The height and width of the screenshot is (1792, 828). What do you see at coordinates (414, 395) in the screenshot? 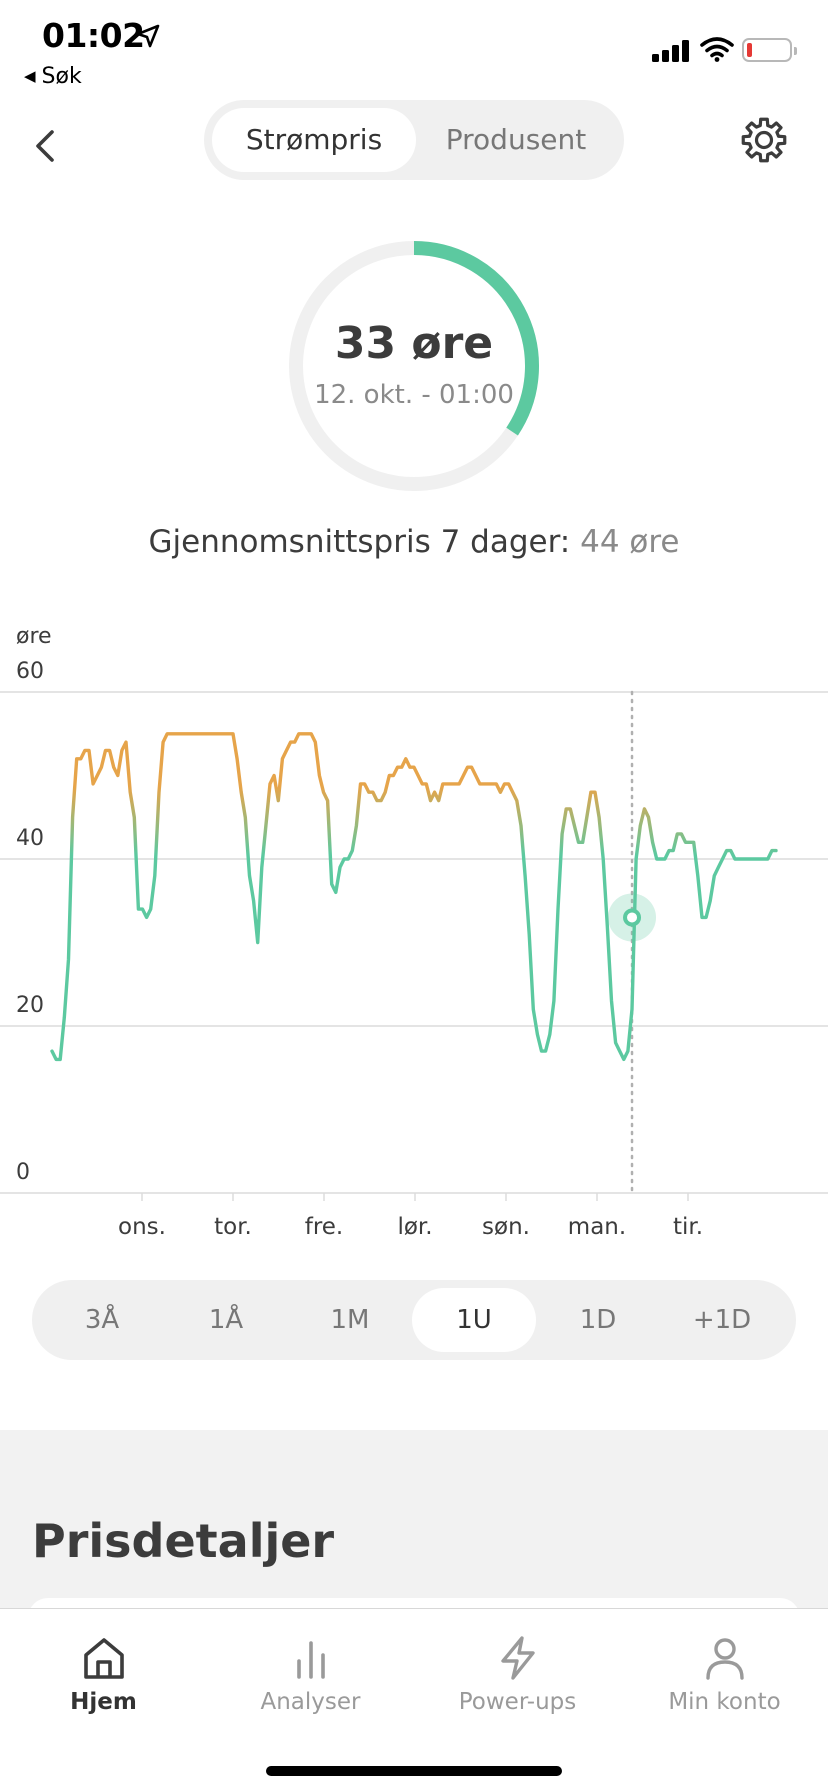
I see `current-price-time: 12. okt. - 01:00` at bounding box center [414, 395].